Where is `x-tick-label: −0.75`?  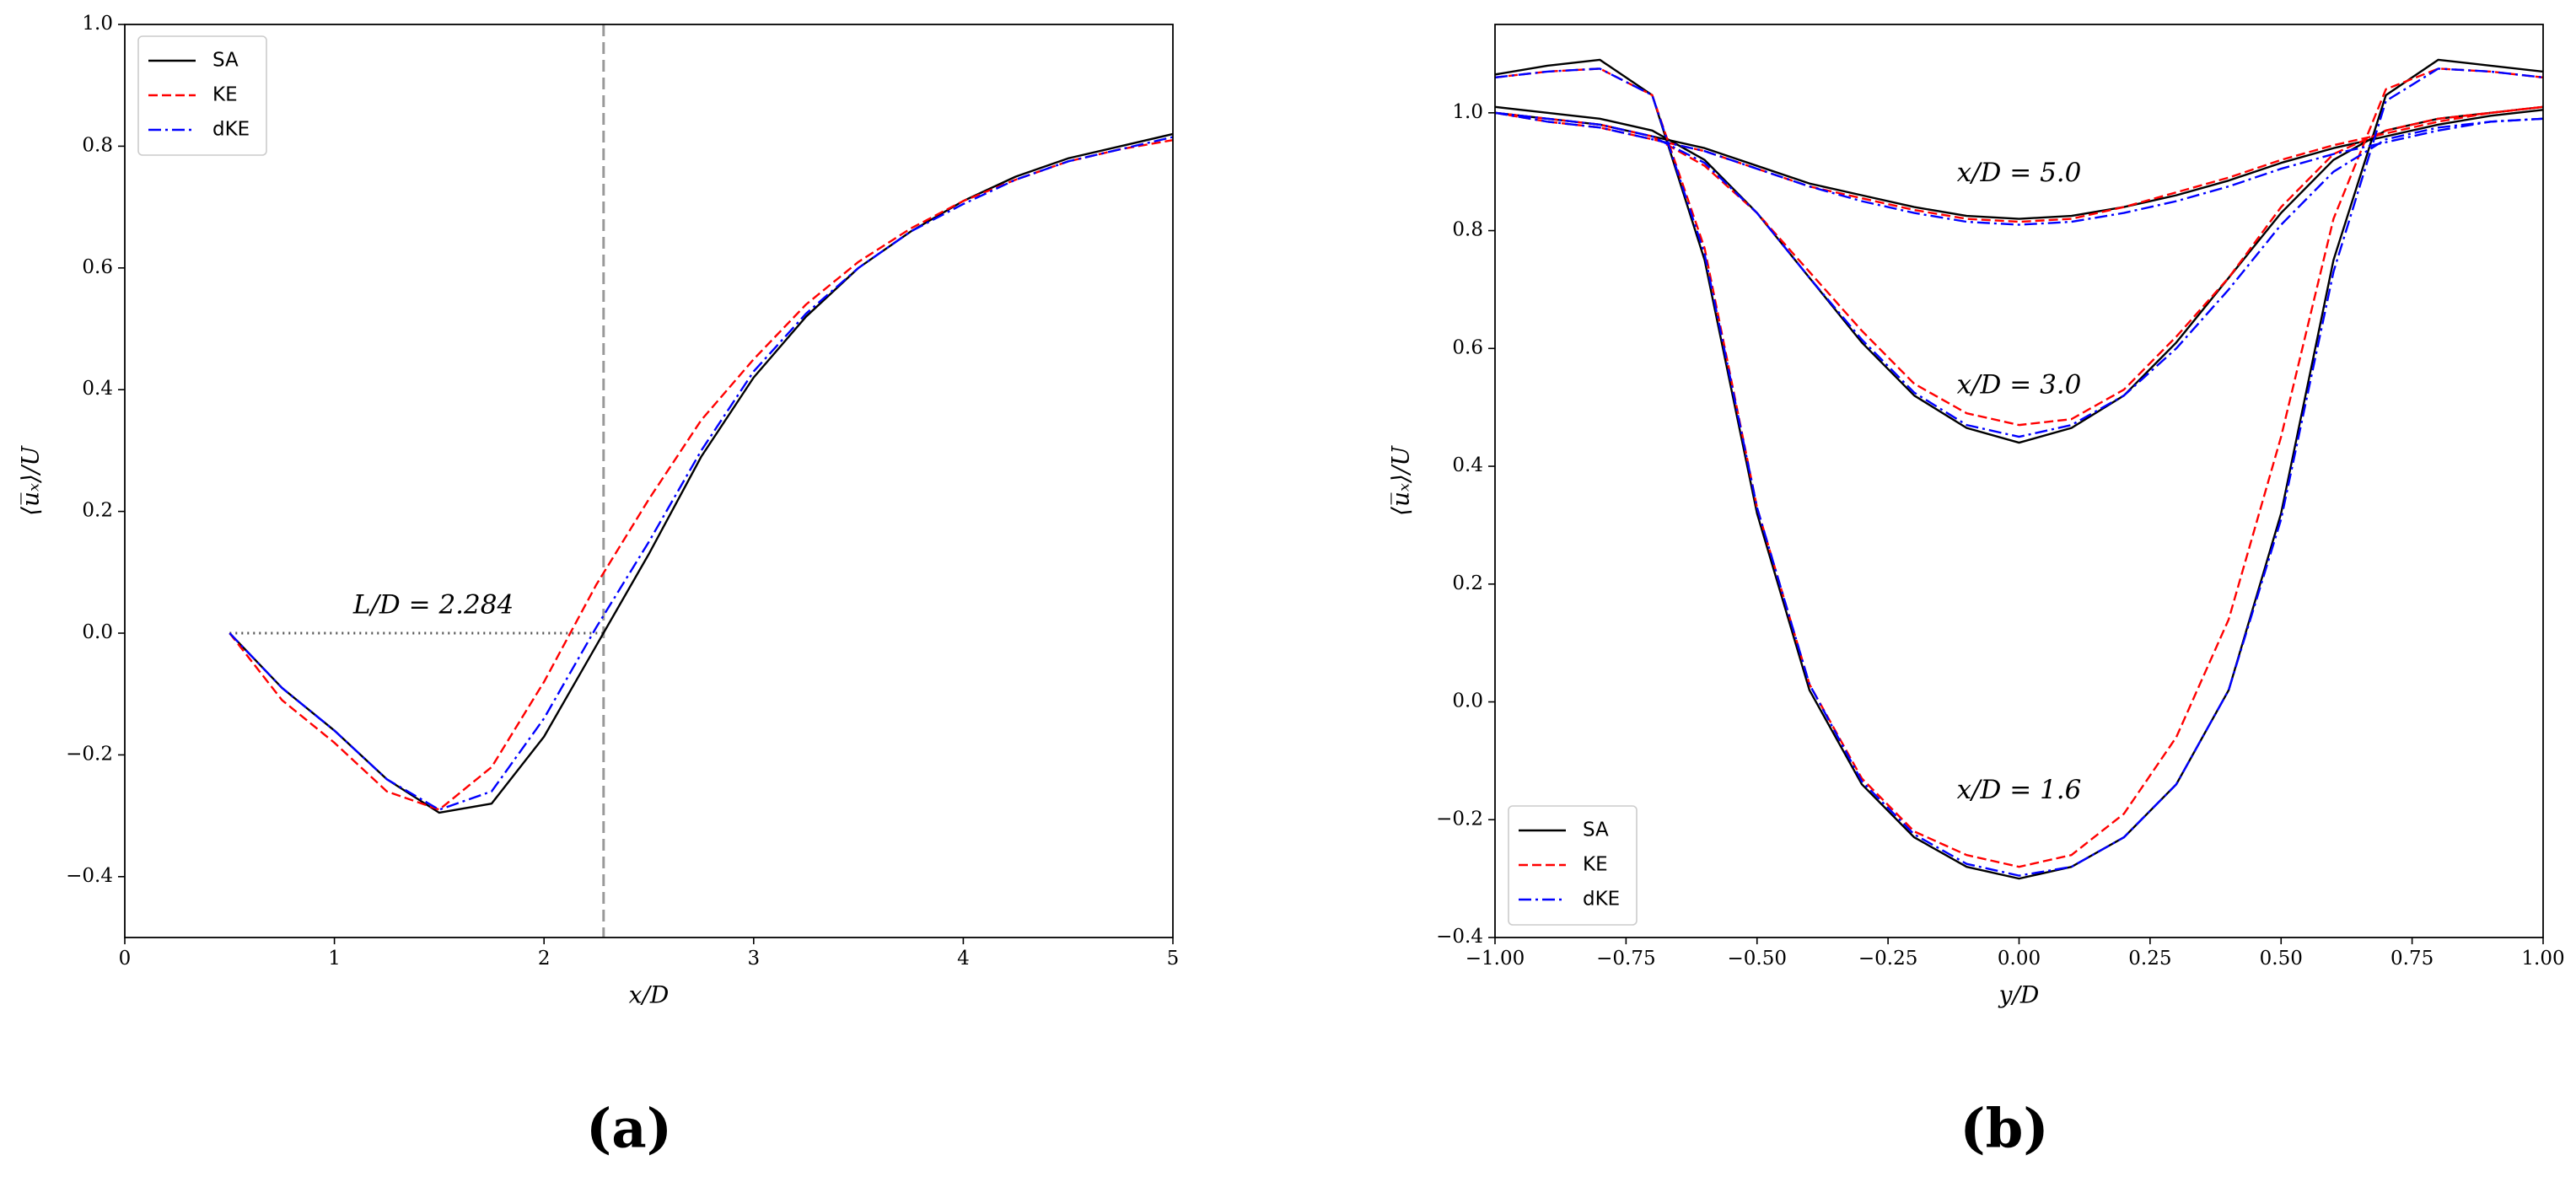 x-tick-label: −0.75 is located at coordinates (1625, 959).